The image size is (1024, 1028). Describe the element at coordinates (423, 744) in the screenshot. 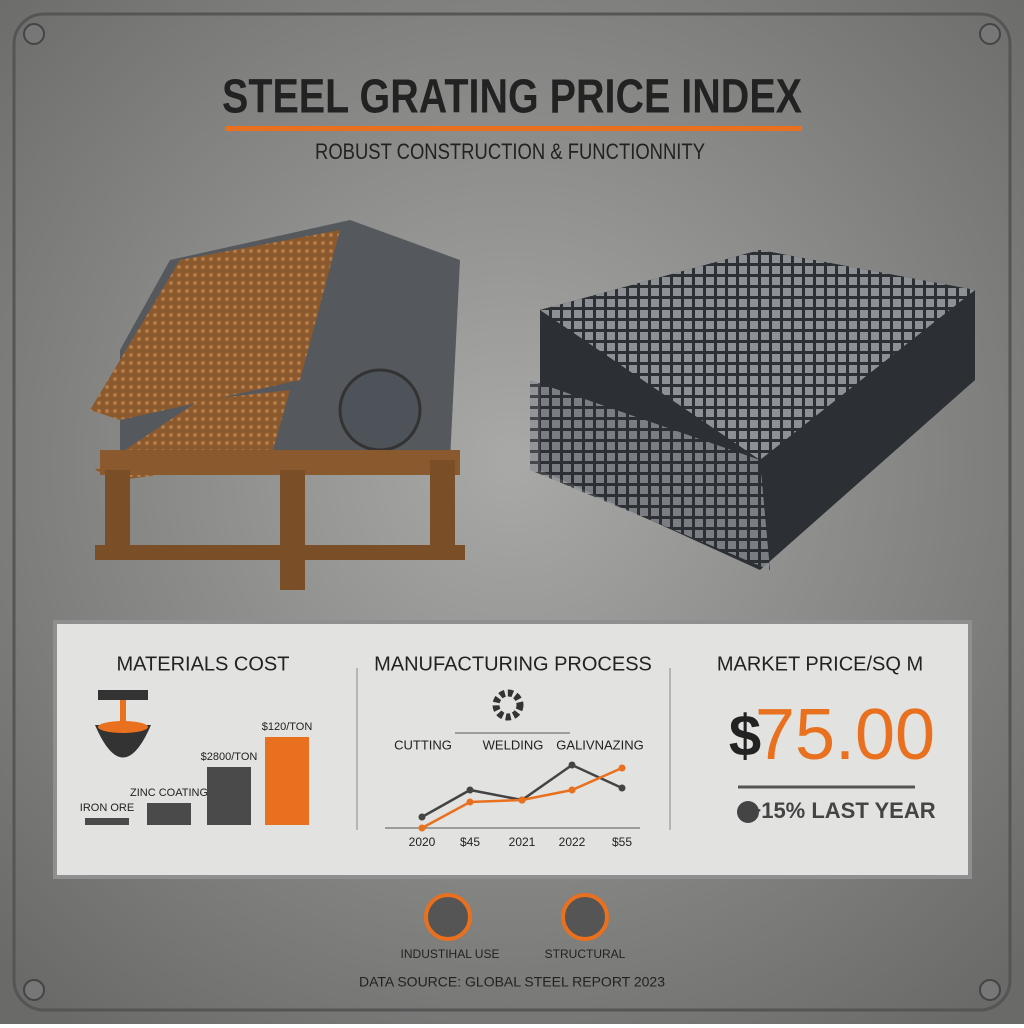

I see `process-step: CUTTING` at that location.